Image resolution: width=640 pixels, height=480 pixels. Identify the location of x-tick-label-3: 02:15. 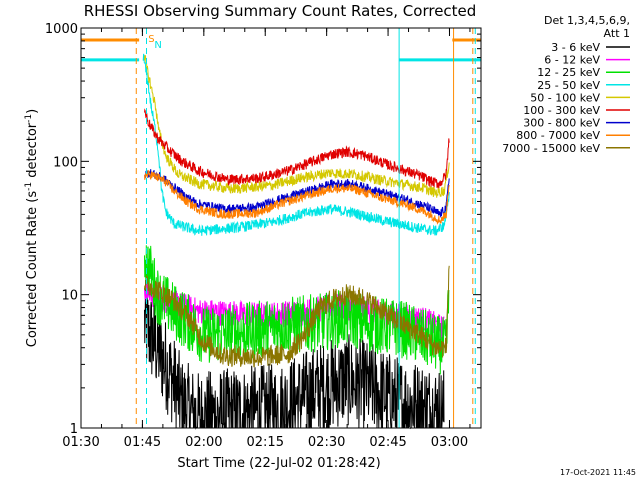
(265, 442).